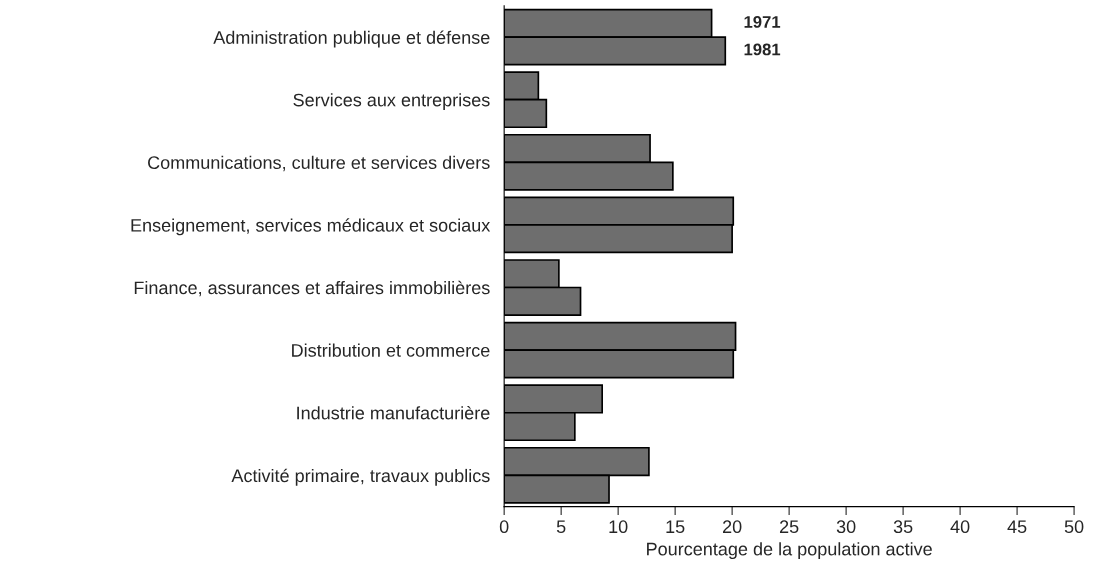  What do you see at coordinates (391, 101) in the screenshot?
I see `y-tick-label: Services aux entreprises` at bounding box center [391, 101].